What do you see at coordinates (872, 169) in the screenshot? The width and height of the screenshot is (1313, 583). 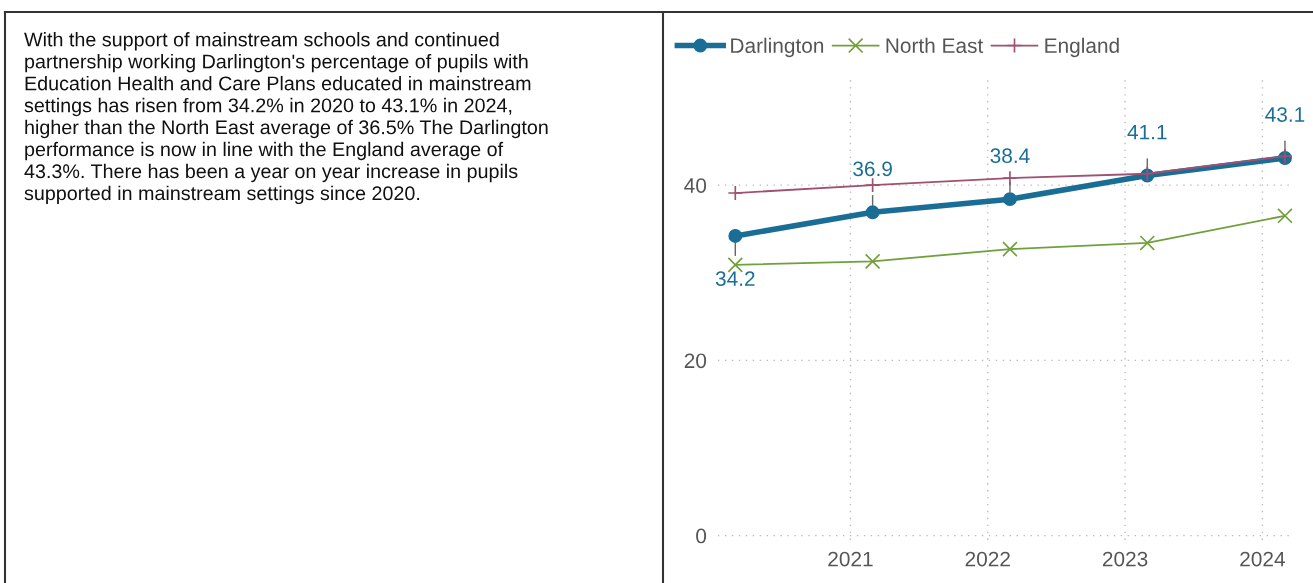 I see `data-label: 36.9` at bounding box center [872, 169].